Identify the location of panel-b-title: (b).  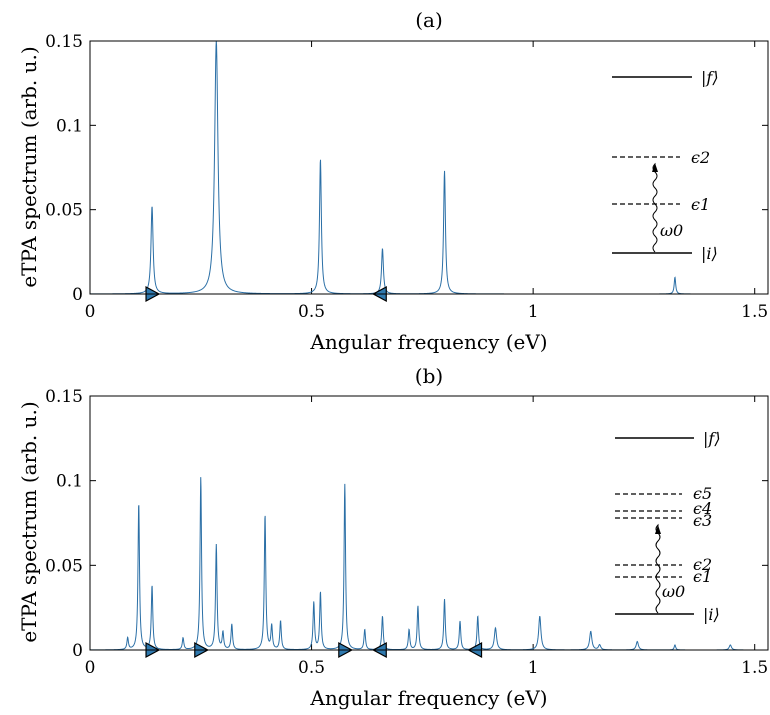
(429, 376).